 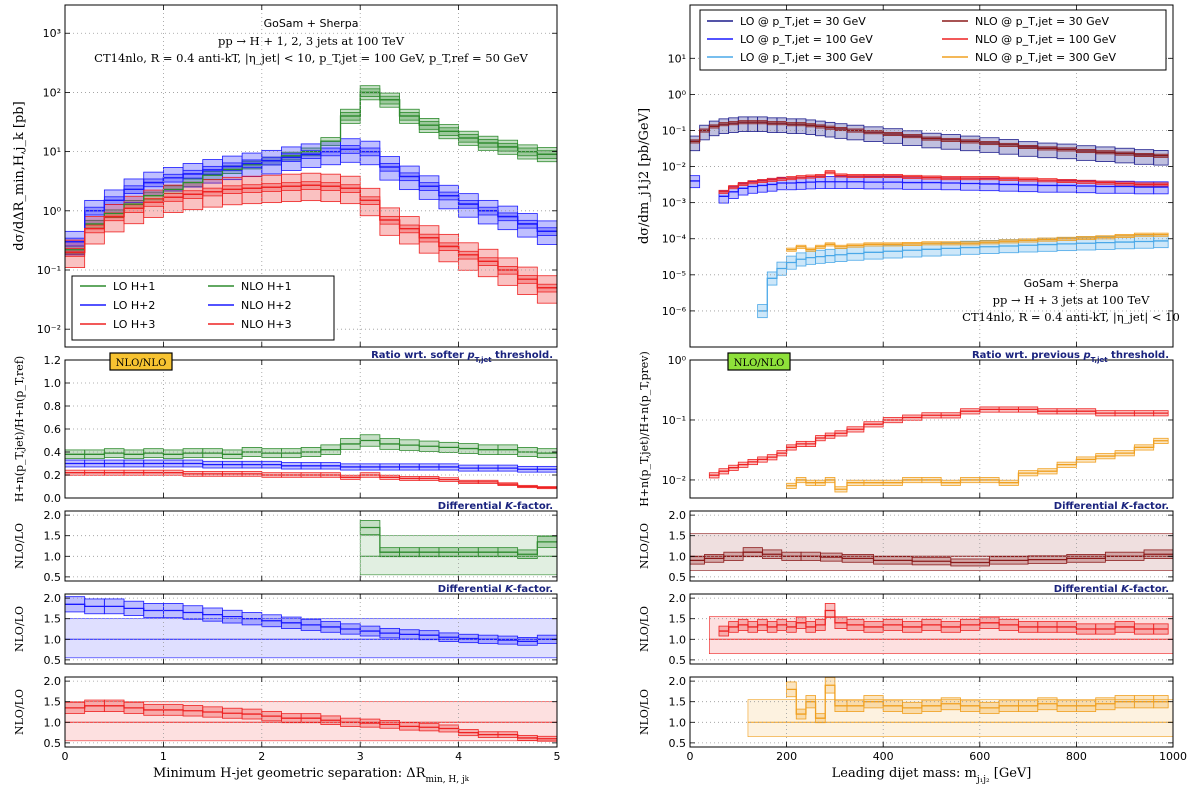 What do you see at coordinates (261, 756) in the screenshot?
I see `panel-left-kfactor-H3-xtick-label: 2` at bounding box center [261, 756].